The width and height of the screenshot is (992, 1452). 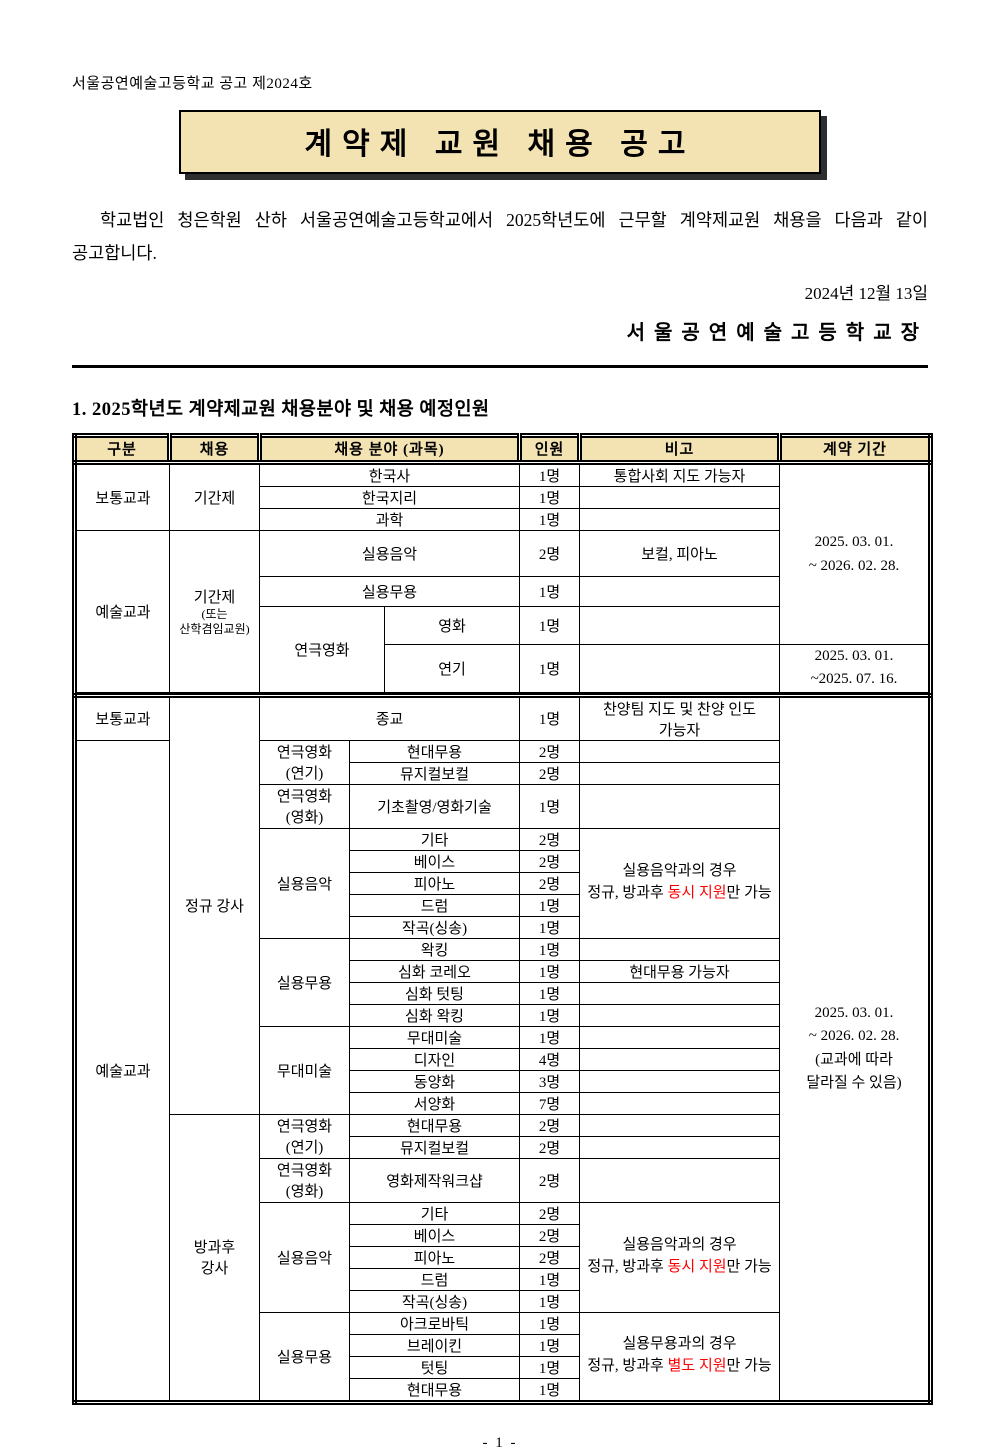 I want to click on divider-line, so click(x=500, y=366).